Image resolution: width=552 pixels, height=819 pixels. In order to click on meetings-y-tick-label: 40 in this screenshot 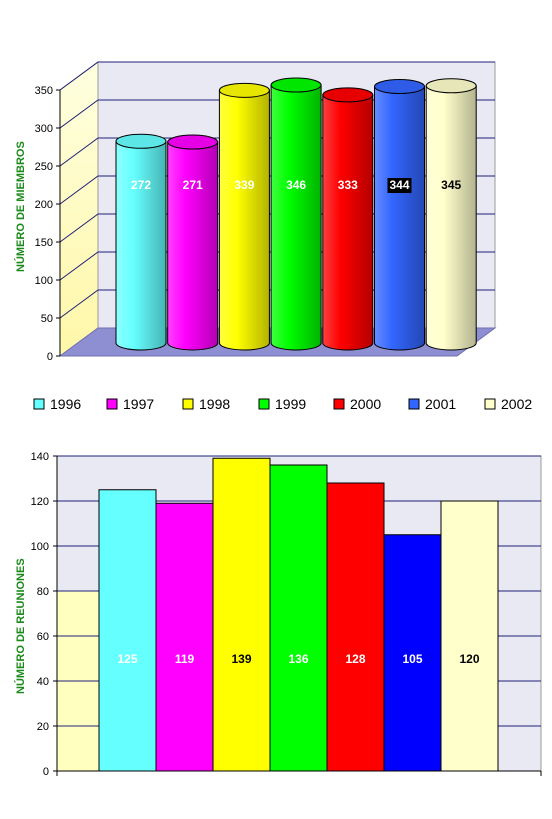, I will do `click(43, 682)`.